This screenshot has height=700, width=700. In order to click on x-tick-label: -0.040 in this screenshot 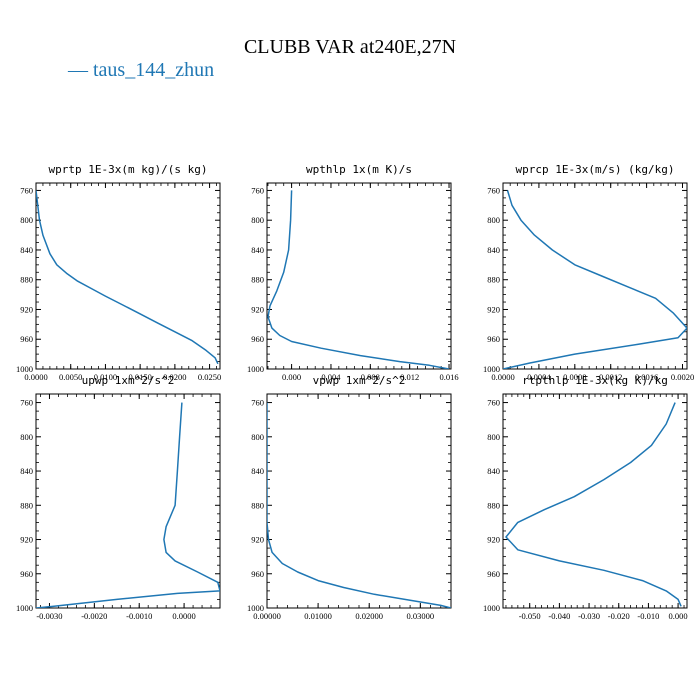, I will do `click(559, 616)`.